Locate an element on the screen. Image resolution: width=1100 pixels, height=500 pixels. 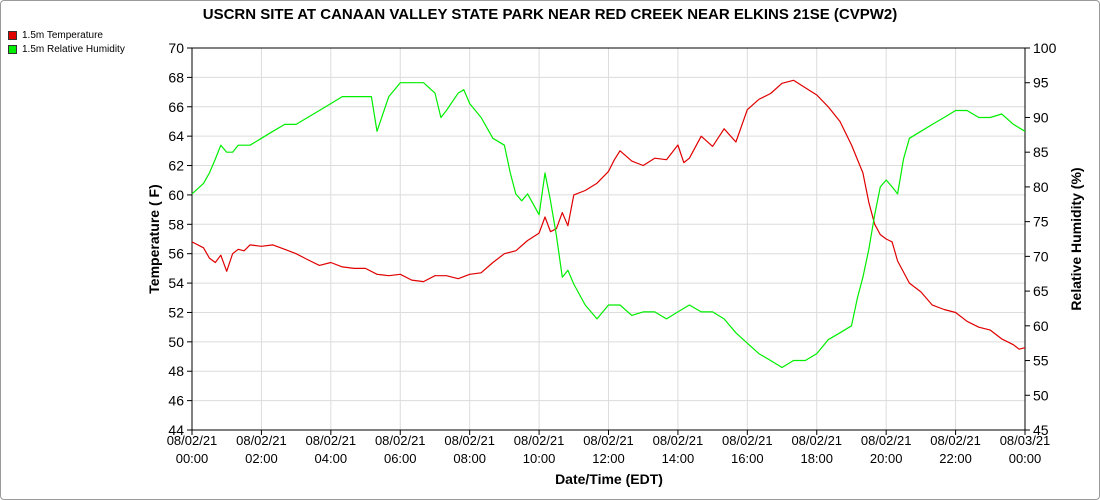
x-tick-label-time: 06:00 is located at coordinates (400, 458).